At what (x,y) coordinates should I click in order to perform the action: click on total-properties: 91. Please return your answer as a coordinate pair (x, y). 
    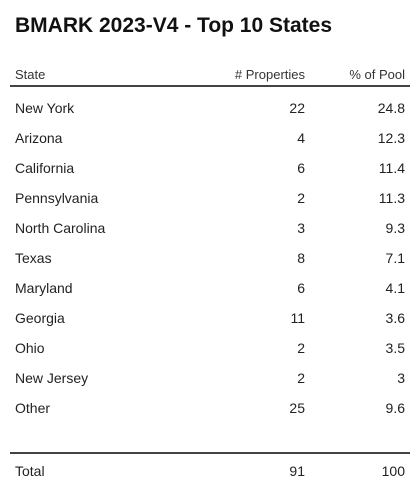
    Looking at the image, I should click on (297, 471).